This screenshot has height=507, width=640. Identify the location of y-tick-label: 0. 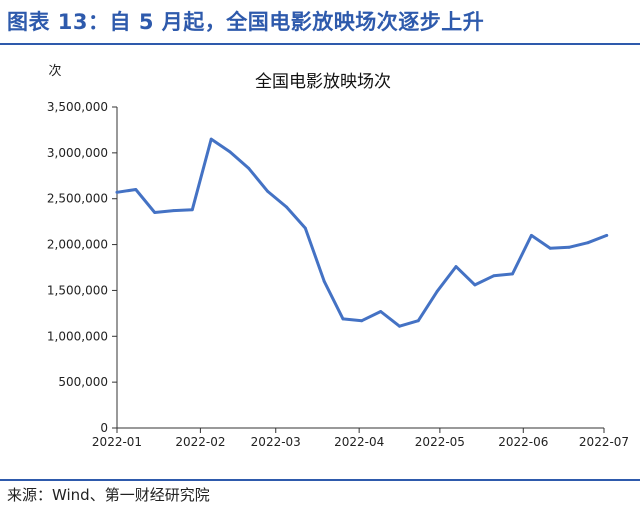
(104, 428).